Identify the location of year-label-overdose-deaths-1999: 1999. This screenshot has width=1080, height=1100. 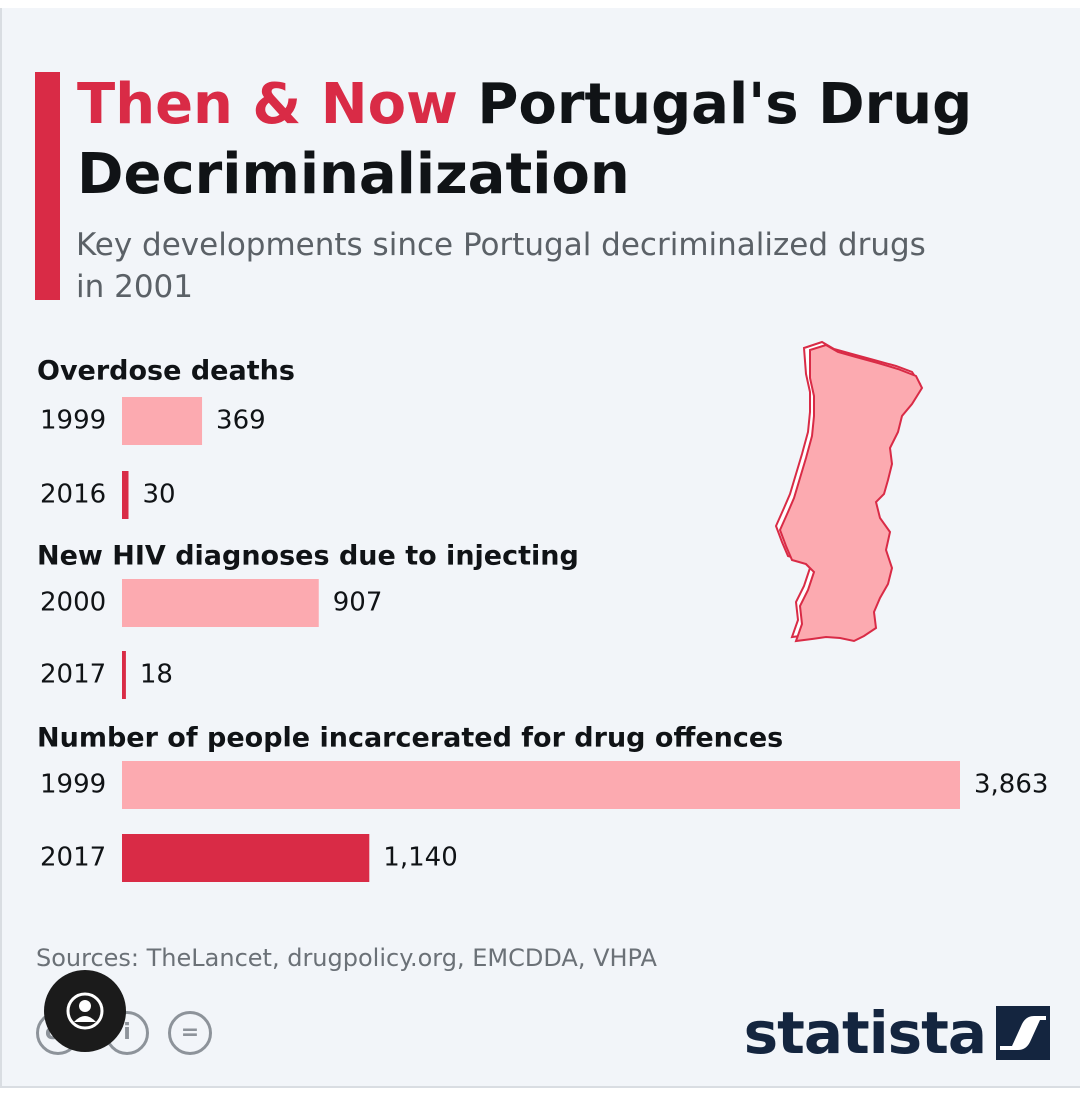
(73, 421).